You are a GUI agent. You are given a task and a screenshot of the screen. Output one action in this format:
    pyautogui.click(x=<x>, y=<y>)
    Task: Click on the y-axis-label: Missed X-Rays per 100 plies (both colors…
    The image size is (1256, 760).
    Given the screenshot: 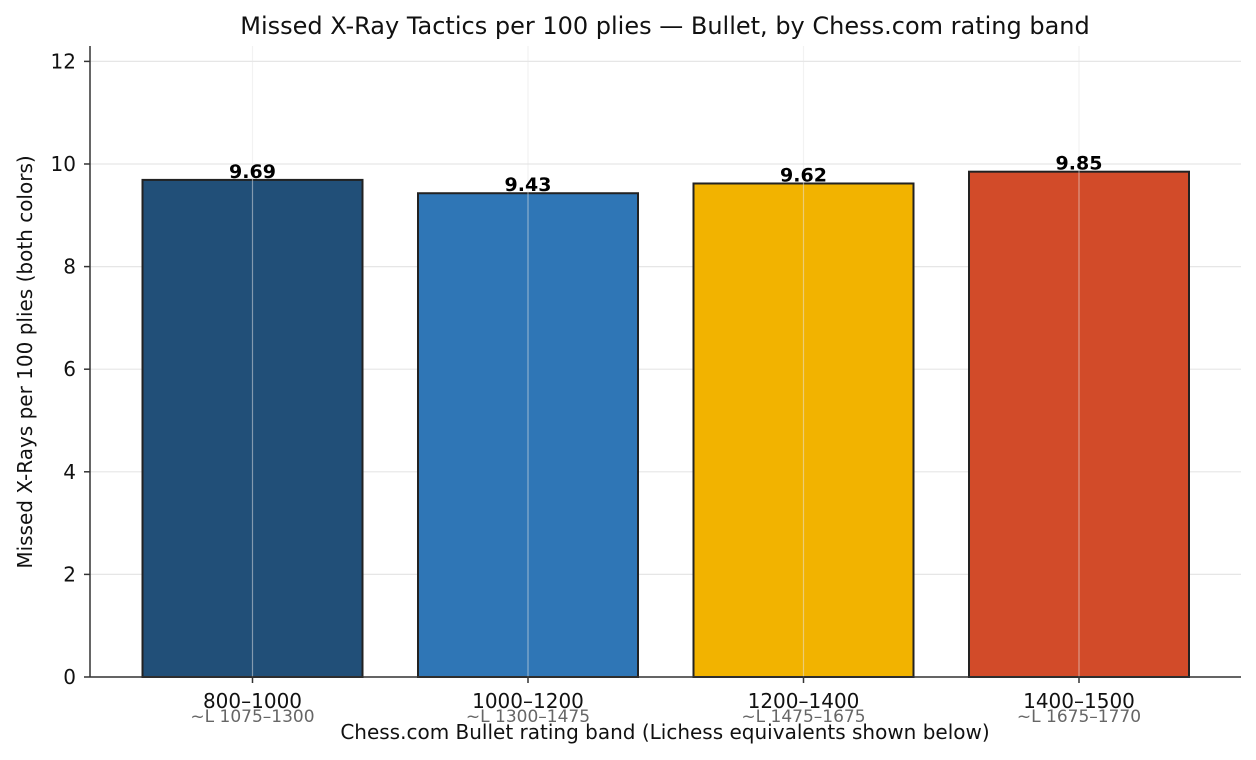 What is the action you would take?
    pyautogui.click(x=25, y=361)
    